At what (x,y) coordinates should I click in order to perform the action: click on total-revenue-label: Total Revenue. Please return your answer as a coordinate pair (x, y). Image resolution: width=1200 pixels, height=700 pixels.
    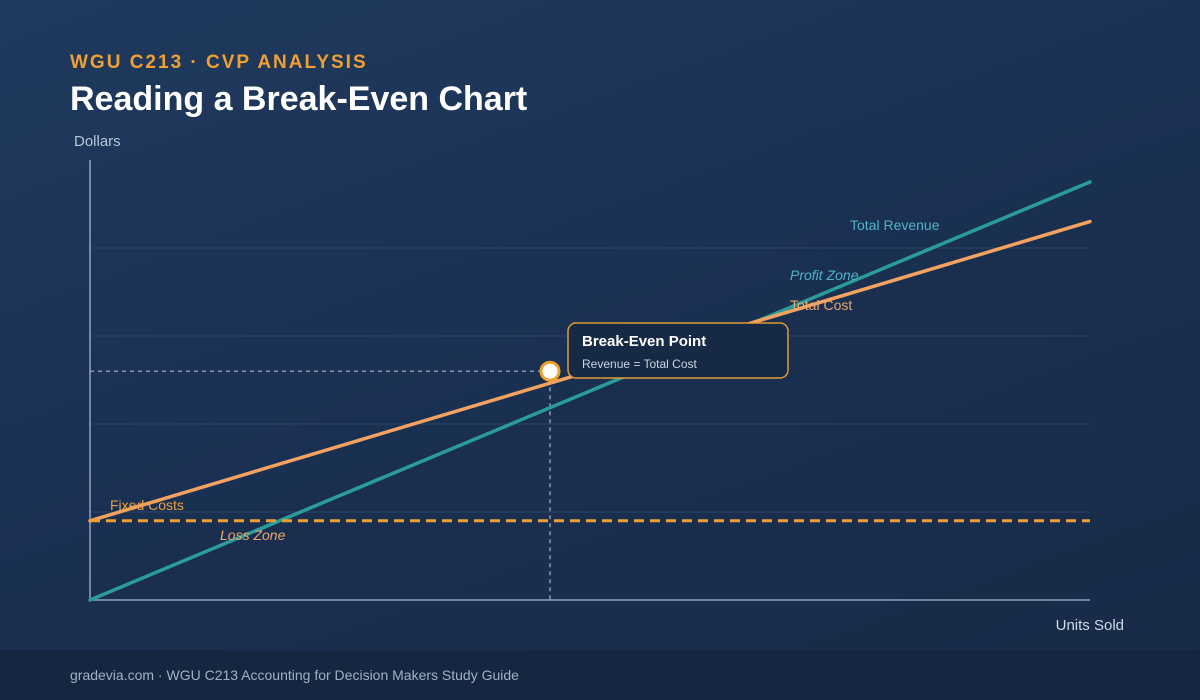
    Looking at the image, I should click on (895, 225).